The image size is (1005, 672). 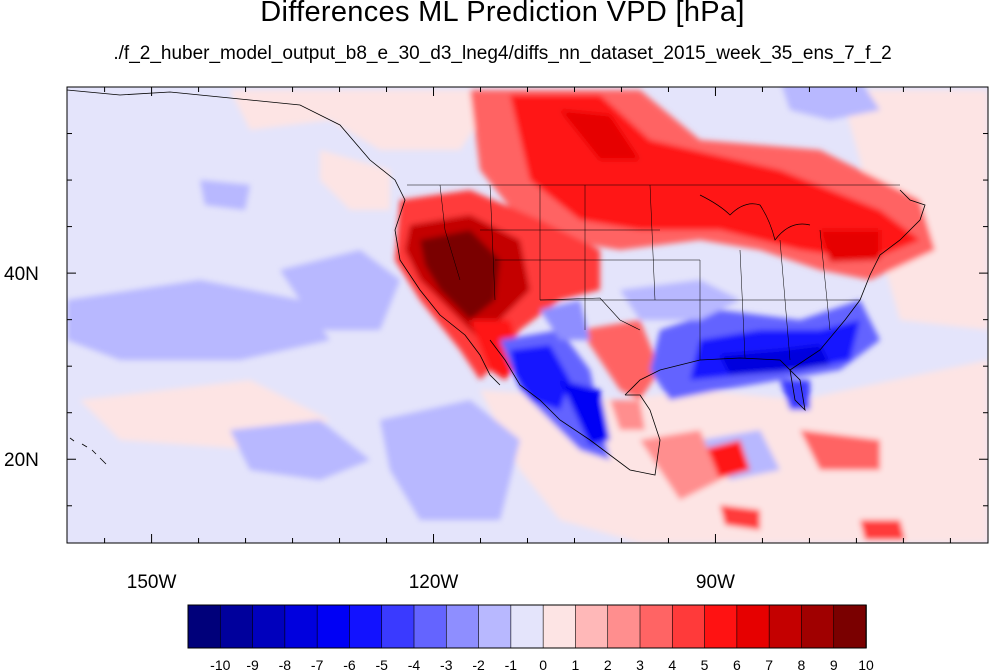 I want to click on colorbar-label: 9, so click(x=834, y=664).